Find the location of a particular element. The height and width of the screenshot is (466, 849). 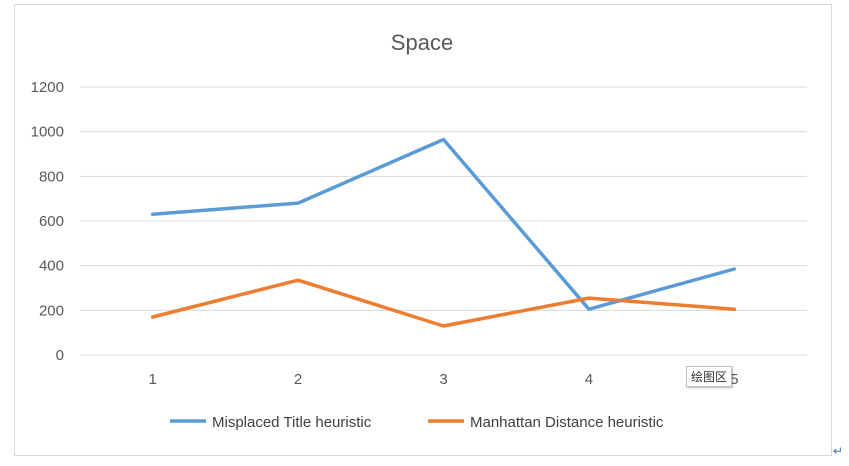

y-tick-label: 1000 is located at coordinates (47, 132).